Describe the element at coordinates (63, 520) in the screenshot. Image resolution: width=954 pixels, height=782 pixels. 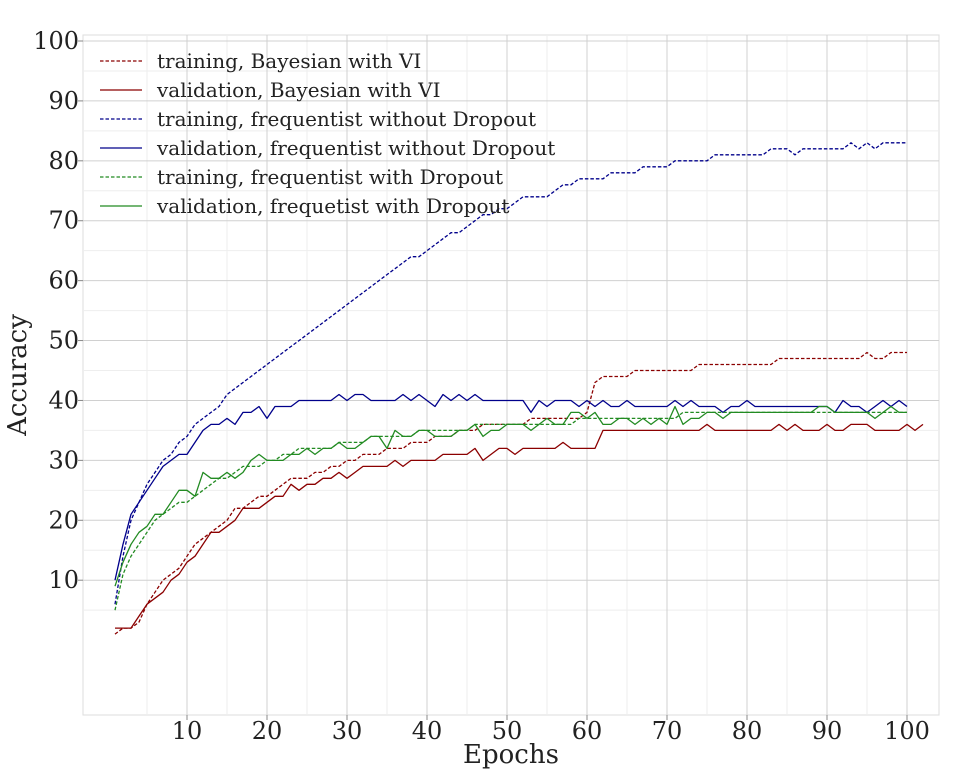
I see `y-tick-label: 20` at that location.